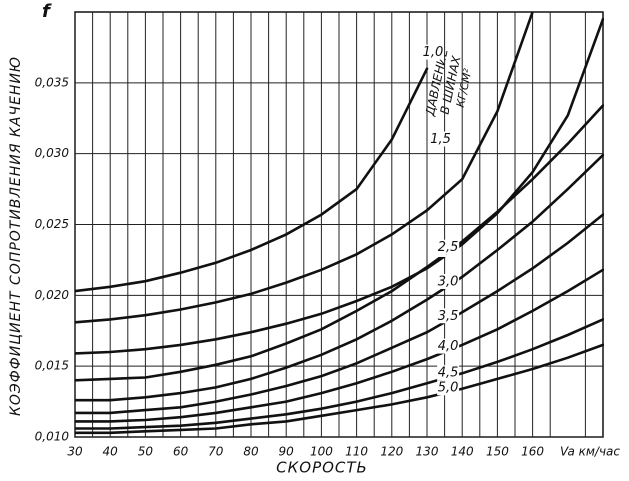 The height and width of the screenshot is (481, 629). What do you see at coordinates (16, 236) in the screenshot?
I see `y-axis-label: КОЭФФИЦИЕНТ СОПРОТИВЛЕНИЯ КАЧЕНИЮ` at bounding box center [16, 236].